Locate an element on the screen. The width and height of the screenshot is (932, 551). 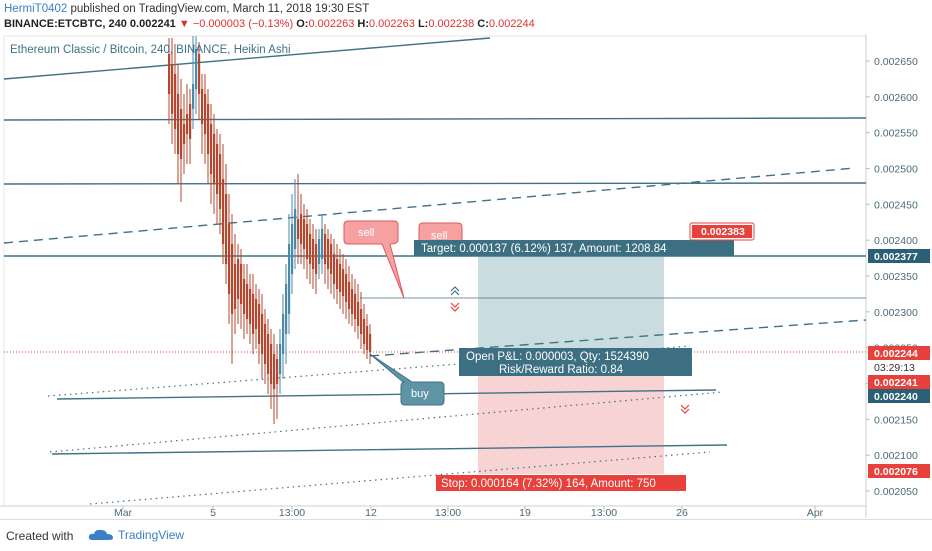
author-link: HermiT0402 is located at coordinates (36, 9).